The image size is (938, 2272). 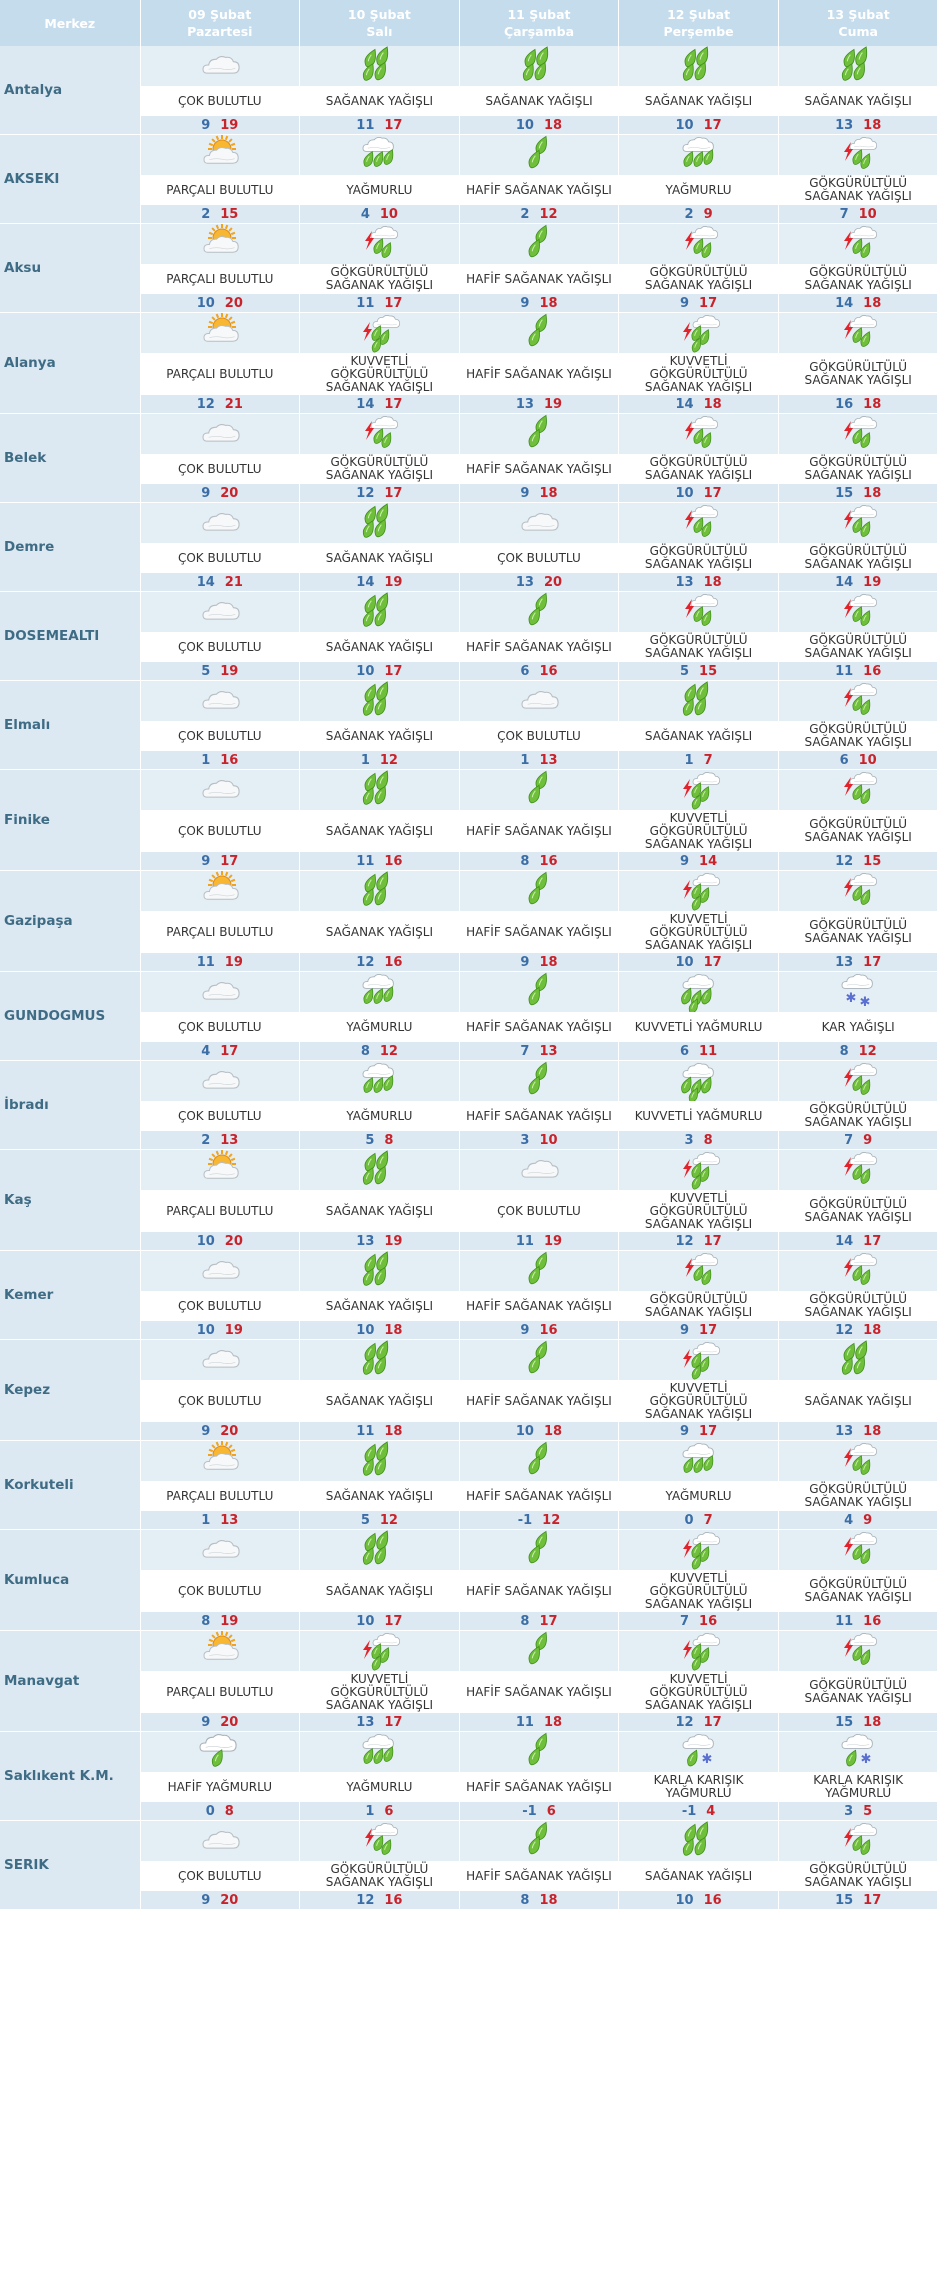 What do you see at coordinates (858, 1330) in the screenshot?
I see `temperature-cell: 12 18` at bounding box center [858, 1330].